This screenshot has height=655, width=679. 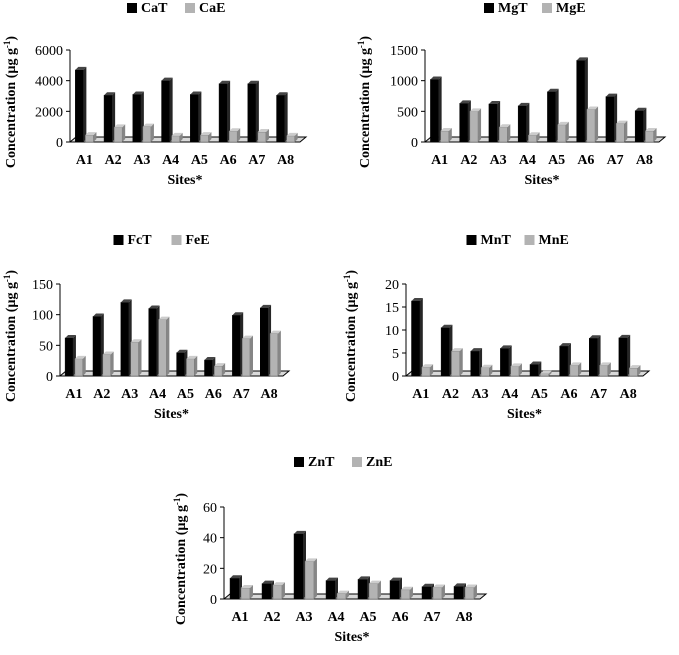 I want to click on y-tick-label: 50, so click(x=46, y=346).